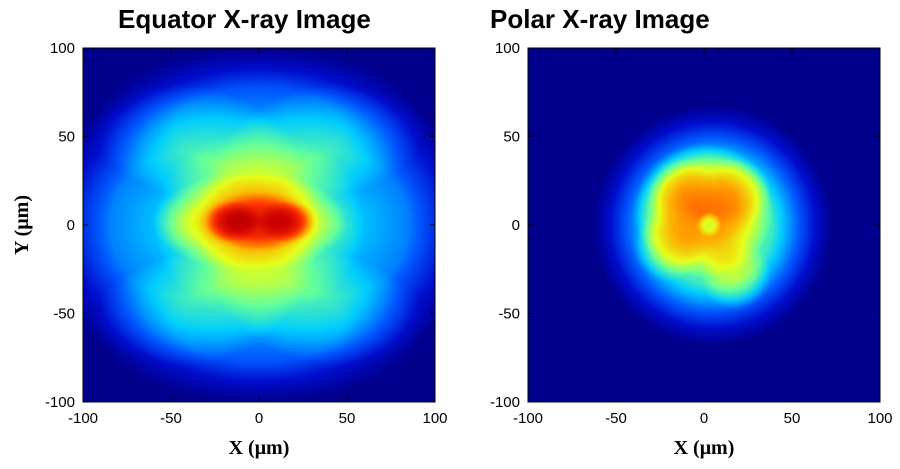  I want to click on equator-x-tick-label: 100, so click(434, 418).